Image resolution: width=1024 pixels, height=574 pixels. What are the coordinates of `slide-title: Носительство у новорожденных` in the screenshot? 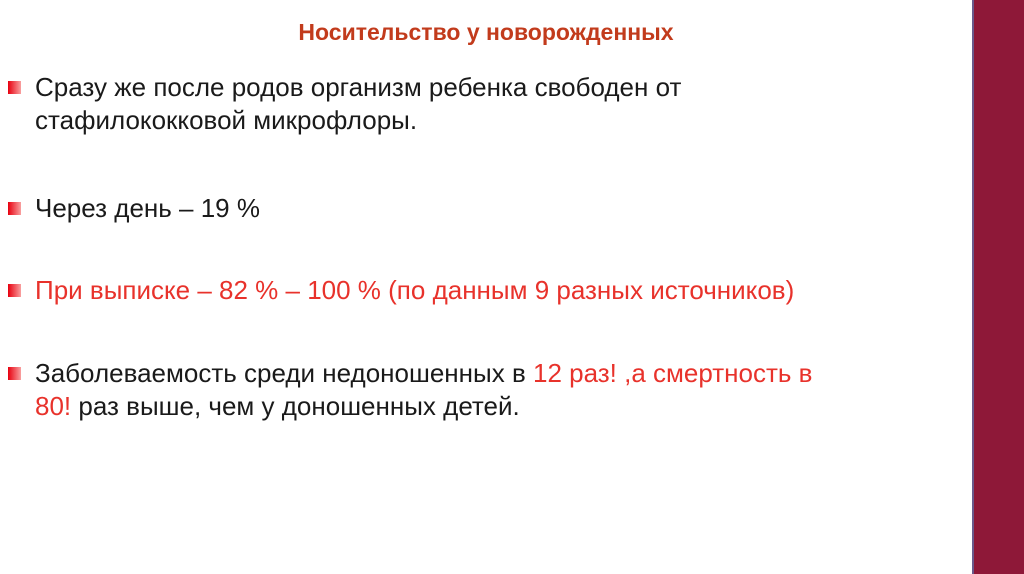 It's located at (486, 32).